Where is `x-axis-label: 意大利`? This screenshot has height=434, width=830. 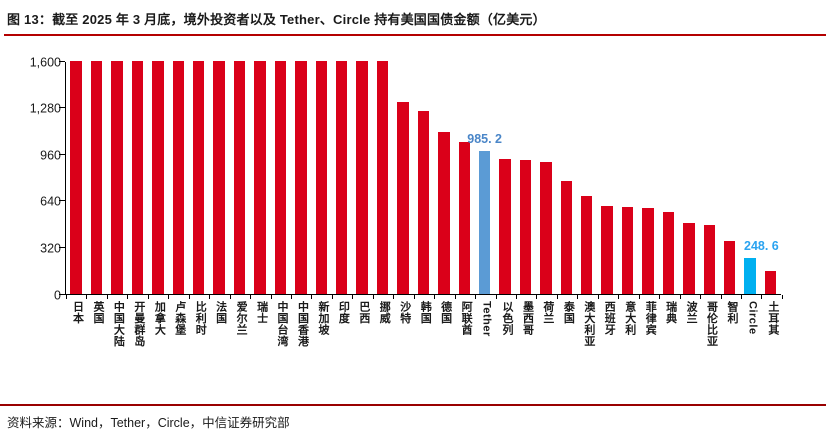 x-axis-label: 意大利 is located at coordinates (629, 318).